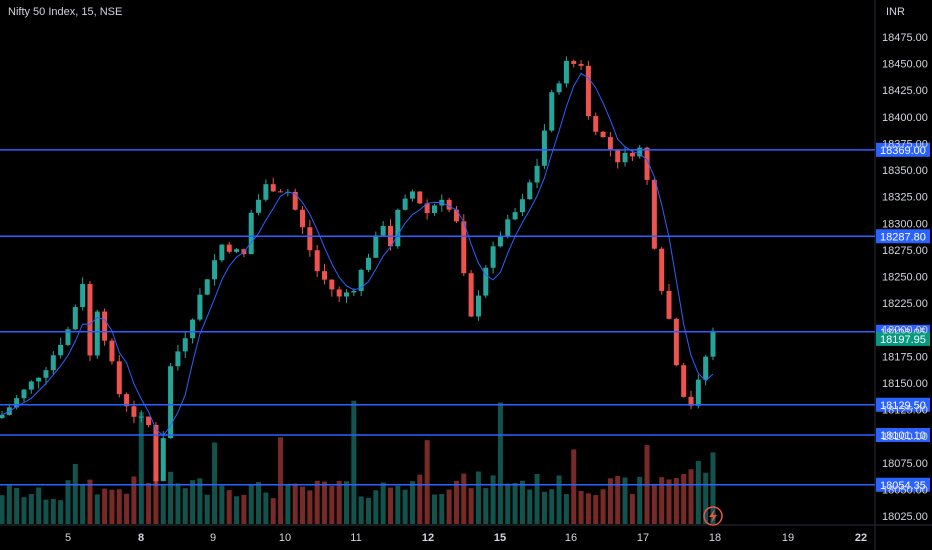 Image resolution: width=932 pixels, height=550 pixels. What do you see at coordinates (905, 144) in the screenshot?
I see `price-tick-label: 18375.00` at bounding box center [905, 144].